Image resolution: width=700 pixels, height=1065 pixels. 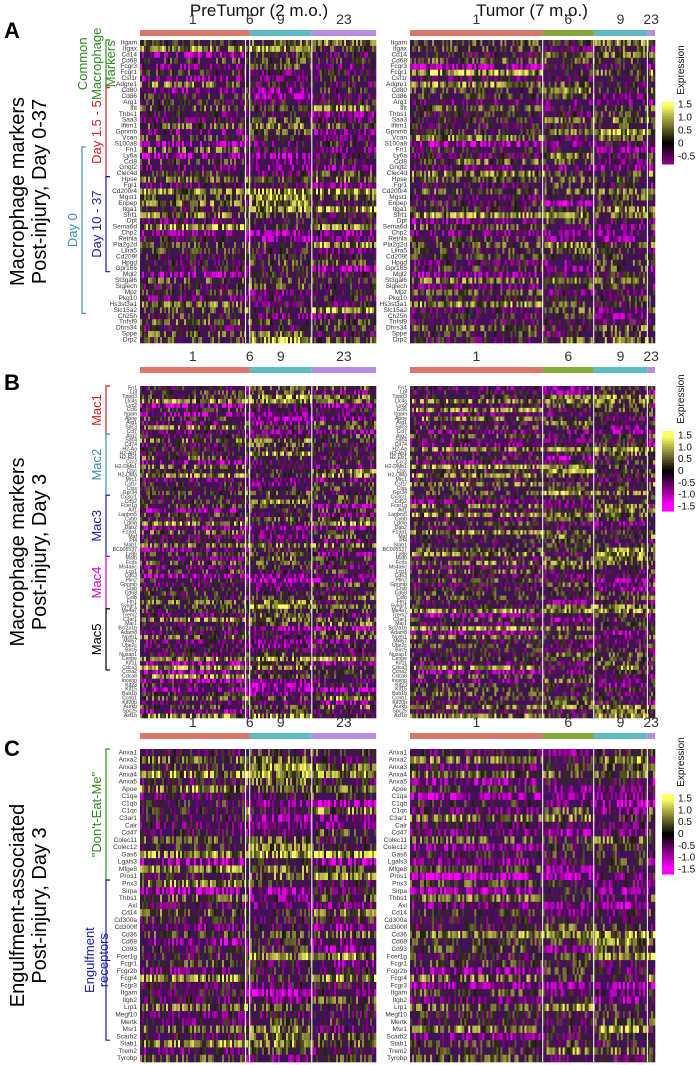 I want to click on pretumor-title: PreTumor (2 m.o.), so click(x=259, y=10).